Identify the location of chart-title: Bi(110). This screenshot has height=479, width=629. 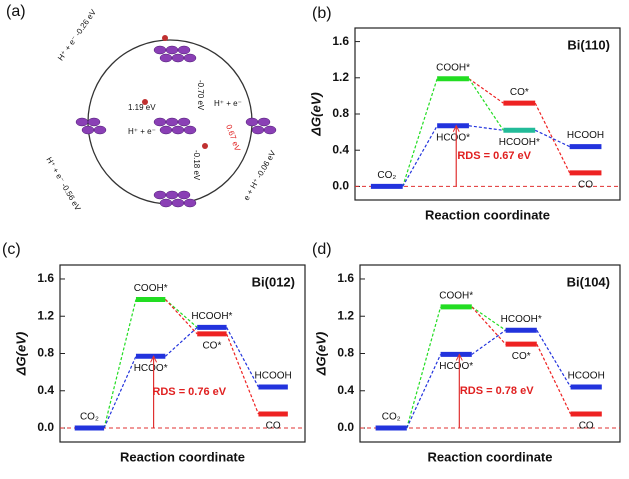
(588, 44).